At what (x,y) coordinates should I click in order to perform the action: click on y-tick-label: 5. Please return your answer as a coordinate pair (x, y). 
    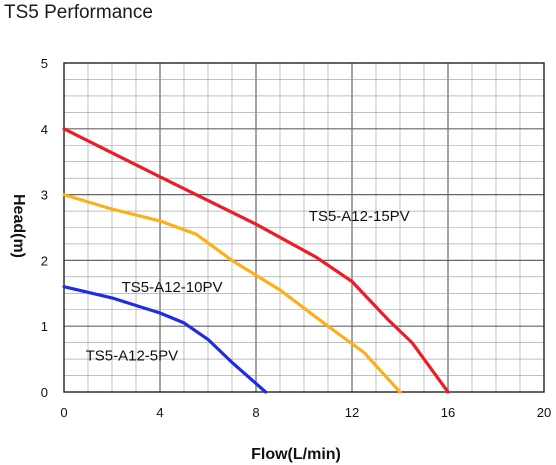
    Looking at the image, I should click on (44, 63).